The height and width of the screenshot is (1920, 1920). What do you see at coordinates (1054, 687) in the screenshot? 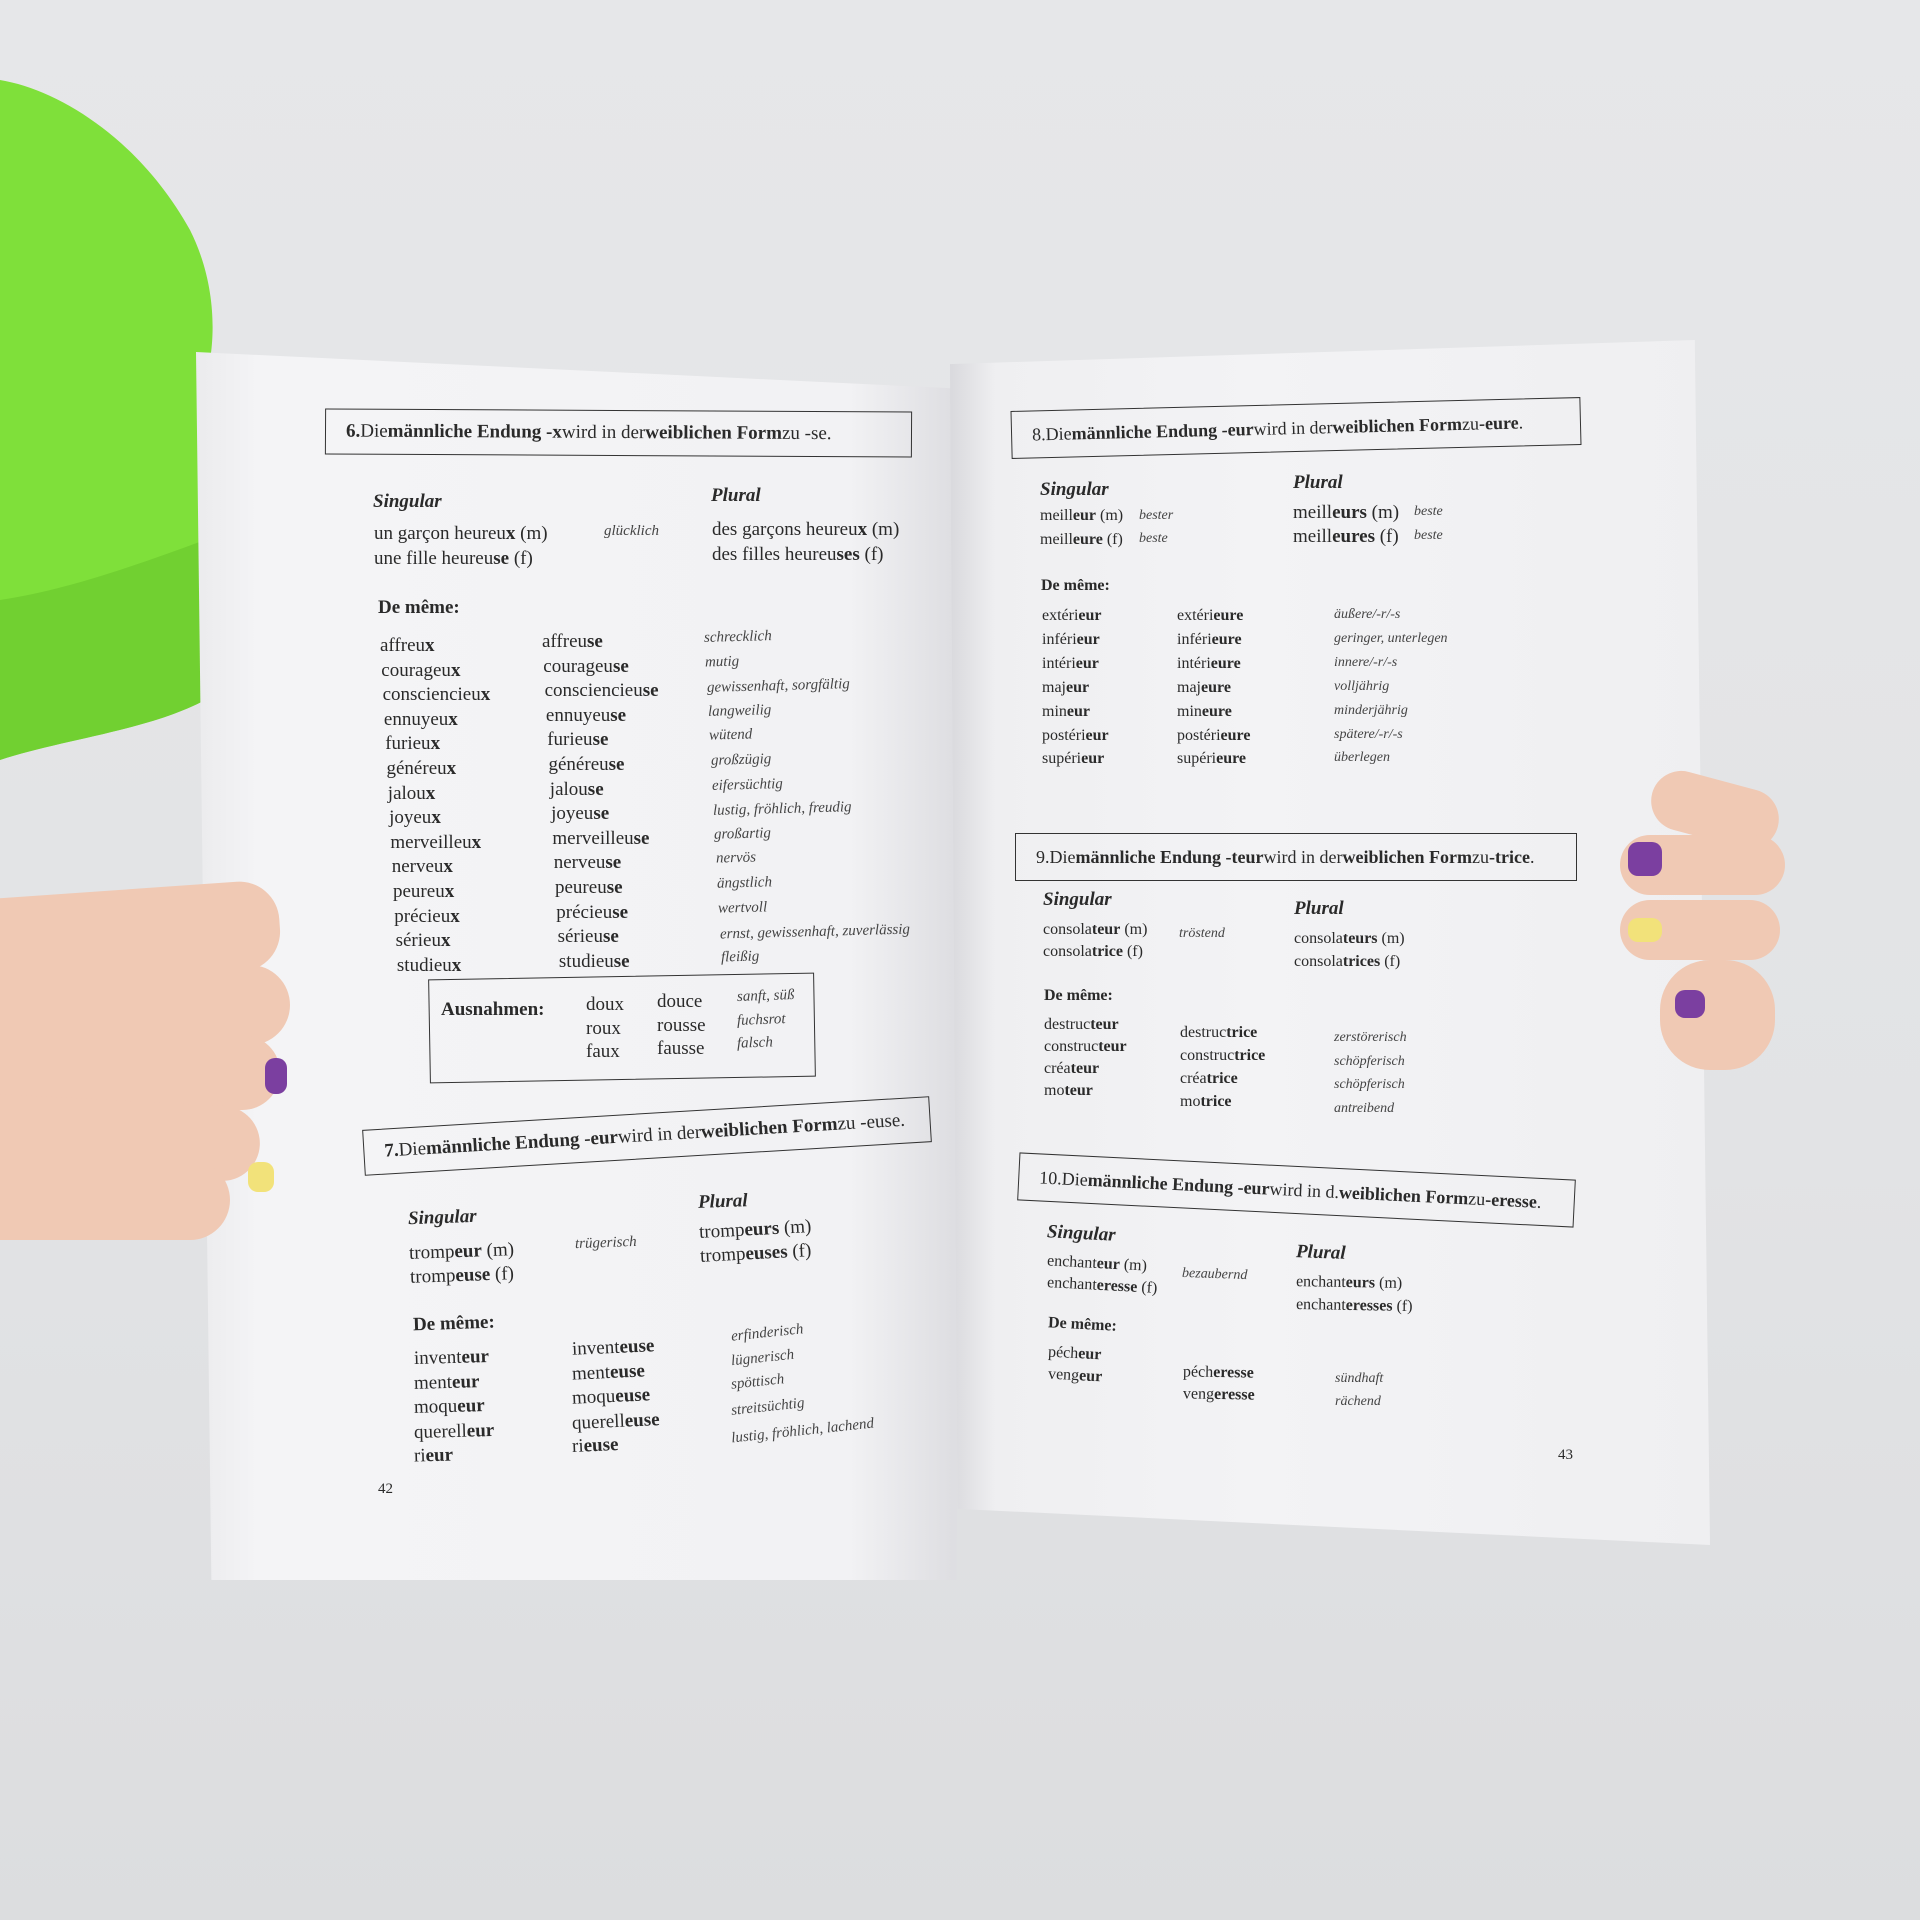
I see `word-stem: maj` at bounding box center [1054, 687].